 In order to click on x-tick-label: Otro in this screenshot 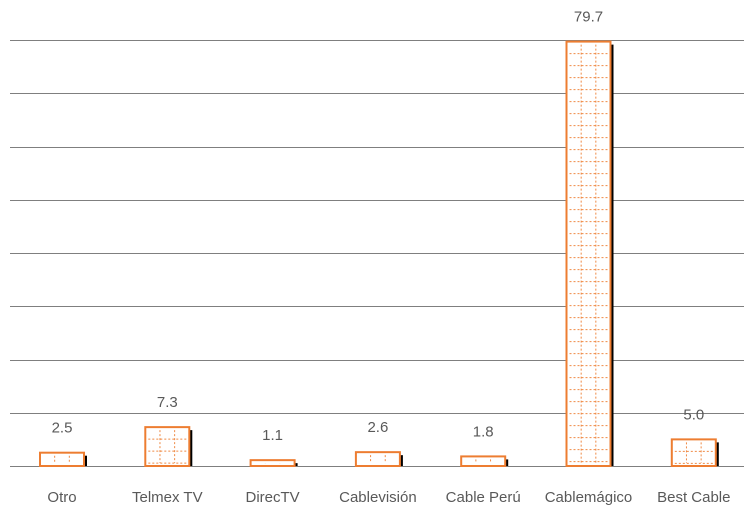, I will do `click(61, 497)`.